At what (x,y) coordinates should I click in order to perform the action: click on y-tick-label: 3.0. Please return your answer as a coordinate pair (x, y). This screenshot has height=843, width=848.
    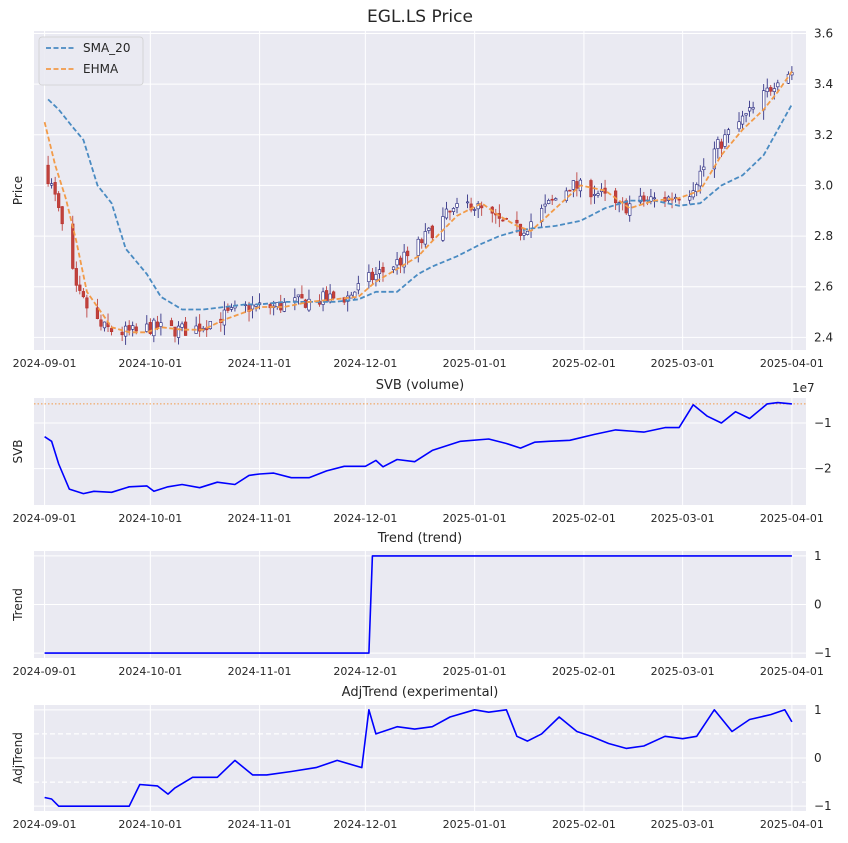
    Looking at the image, I should click on (823, 185).